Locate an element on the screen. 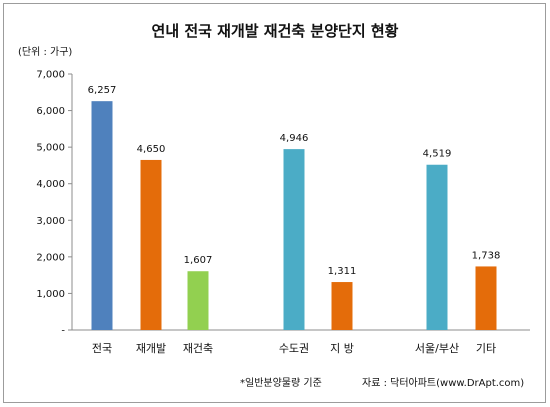  category-label: 지 방 is located at coordinates (342, 348).